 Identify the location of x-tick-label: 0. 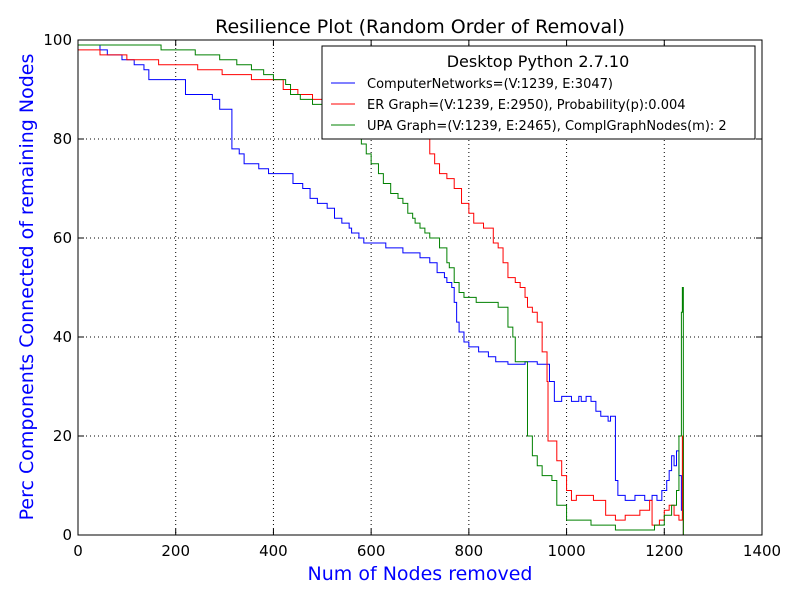
(78, 551).